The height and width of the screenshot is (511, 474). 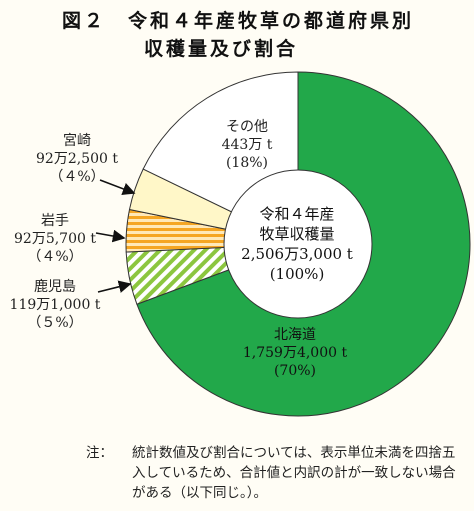 What do you see at coordinates (295, 353) in the screenshot?
I see `slice-label-hokkaido: 北海道 1,759万4,000 t (70%)` at bounding box center [295, 353].